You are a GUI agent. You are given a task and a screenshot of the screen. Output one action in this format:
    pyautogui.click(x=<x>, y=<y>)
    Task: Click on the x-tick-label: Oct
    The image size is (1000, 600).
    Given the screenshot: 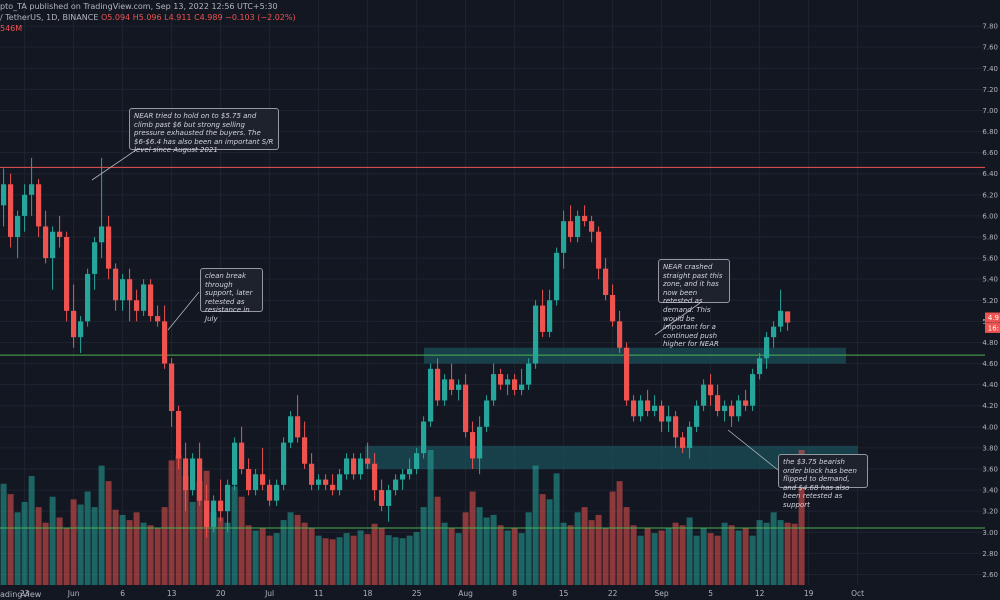 What is the action you would take?
    pyautogui.click(x=857, y=593)
    